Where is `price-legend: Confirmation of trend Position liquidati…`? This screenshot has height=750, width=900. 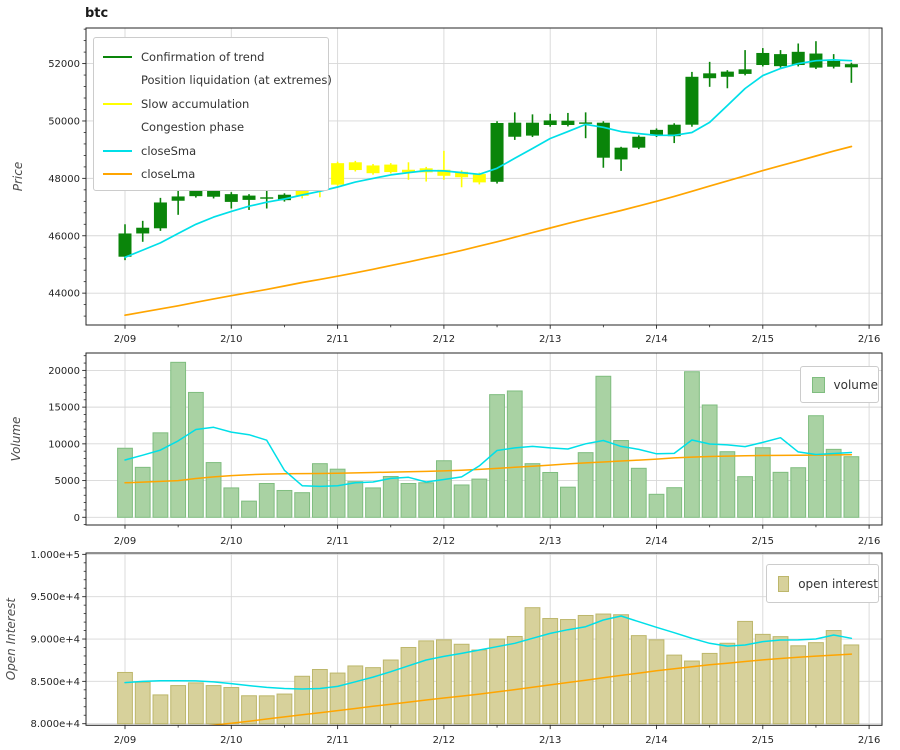 price-legend: Confirmation of trend Position liquidati… is located at coordinates (212, 114).